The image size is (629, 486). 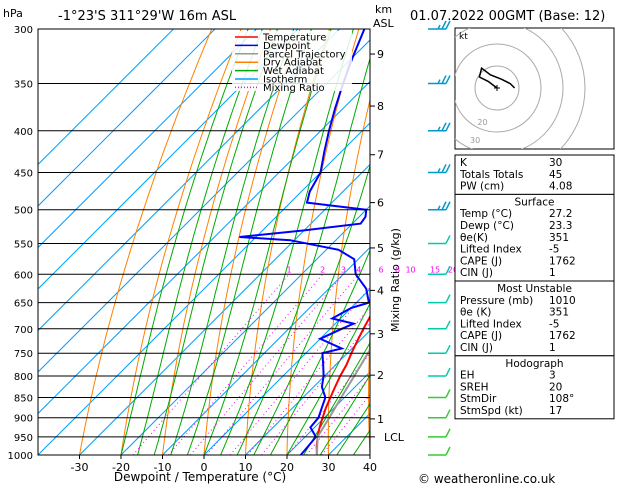 What do you see at coordinates (534, 318) in the screenshot?
I see `indices-unstable-box` at bounding box center [534, 318].